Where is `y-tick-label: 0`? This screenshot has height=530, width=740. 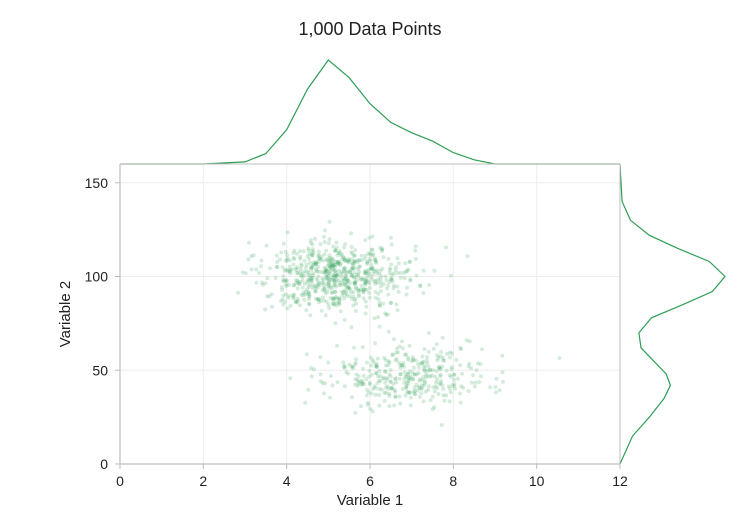
y-tick-label: 0 is located at coordinates (104, 464).